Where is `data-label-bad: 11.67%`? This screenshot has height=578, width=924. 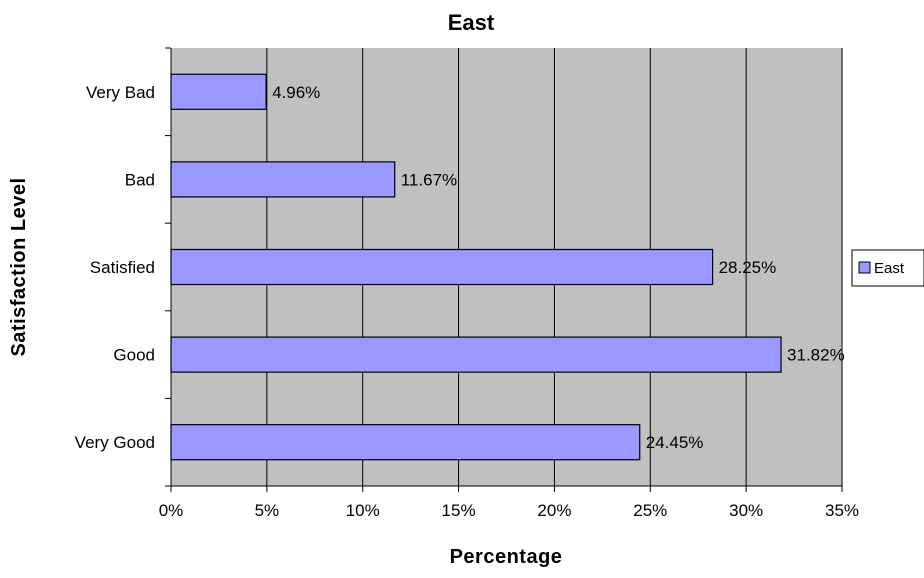 data-label-bad: 11.67% is located at coordinates (429, 179).